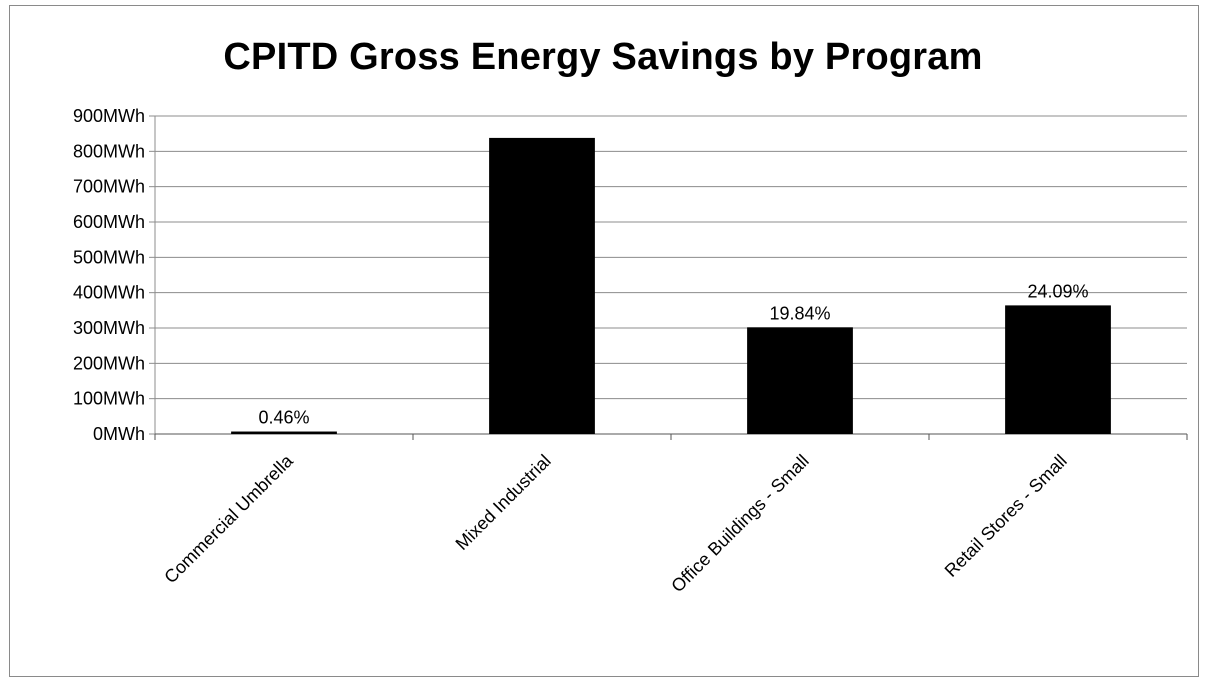  I want to click on y-tick-label: 400MWh, so click(109, 293).